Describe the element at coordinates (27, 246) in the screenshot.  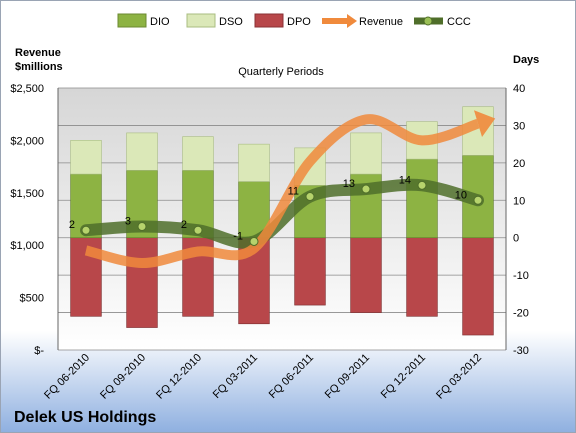
I see `left-tick-label: $1,000` at that location.